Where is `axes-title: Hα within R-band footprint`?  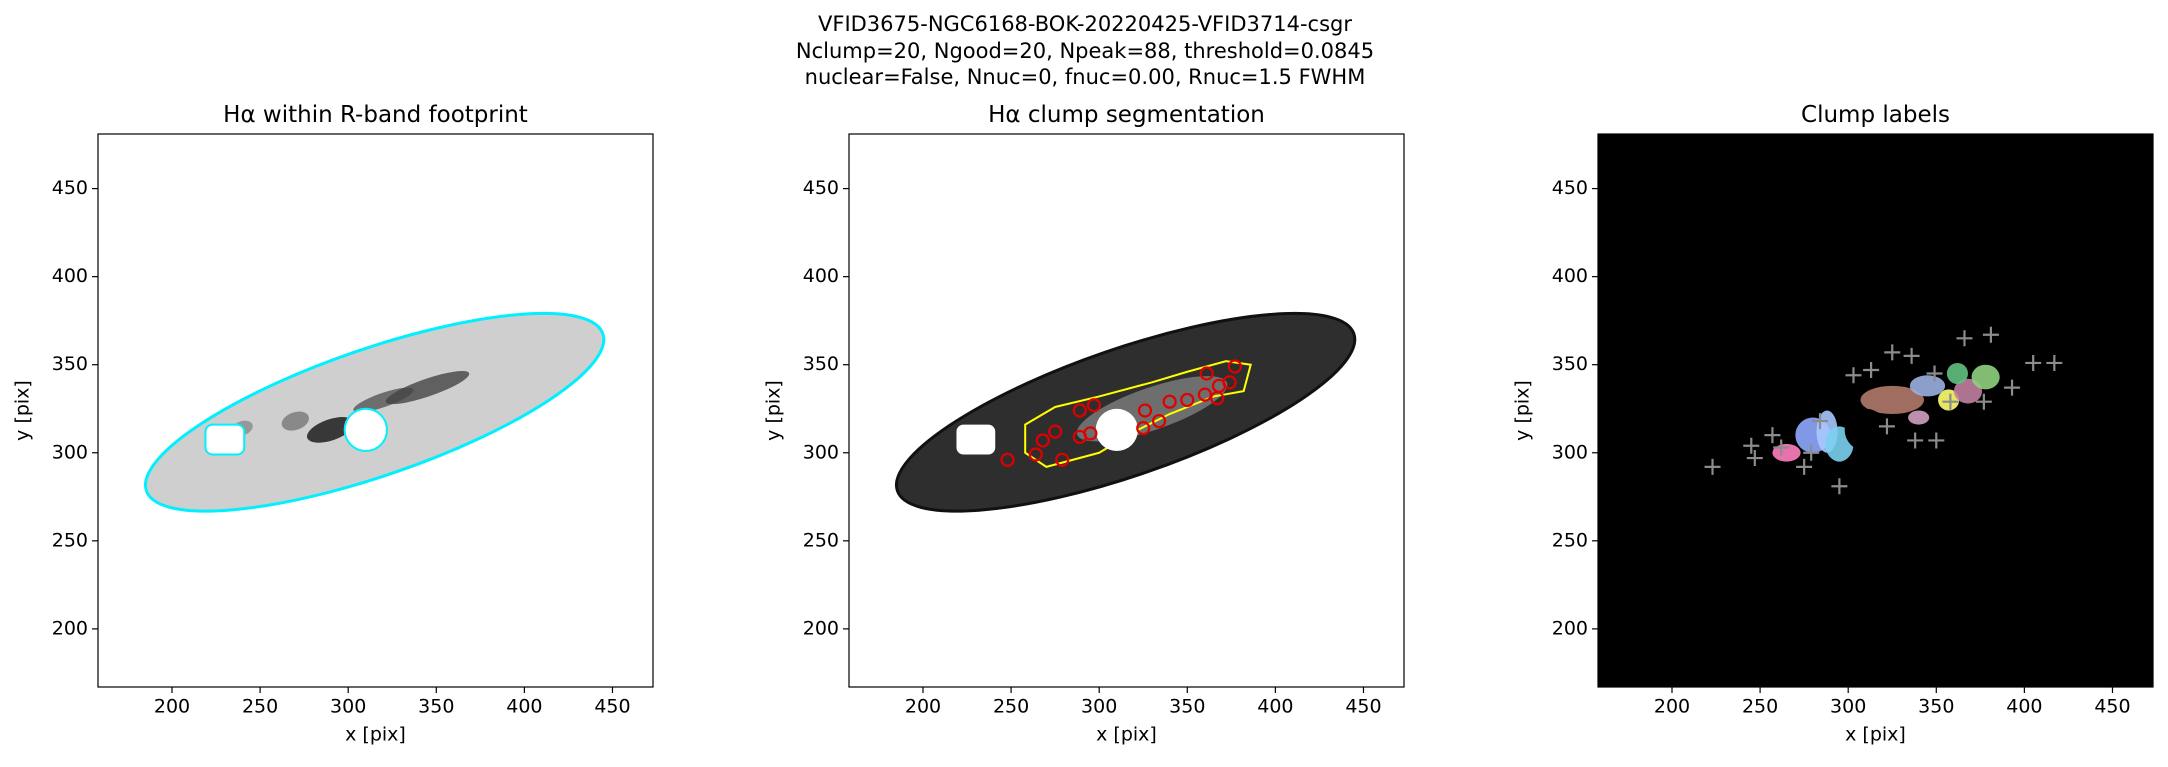
axes-title: Hα within R-band footprint is located at coordinates (375, 115).